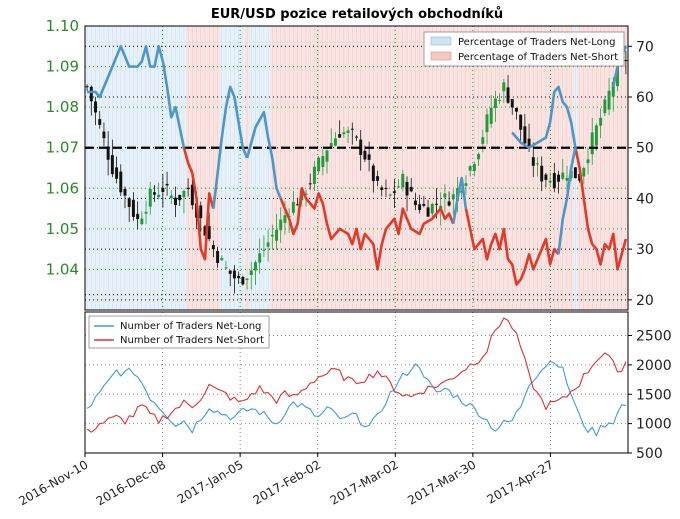 This screenshot has width=680, height=519. What do you see at coordinates (654, 395) in the screenshot?
I see `traders-tick-label: 1500` at bounding box center [654, 395].